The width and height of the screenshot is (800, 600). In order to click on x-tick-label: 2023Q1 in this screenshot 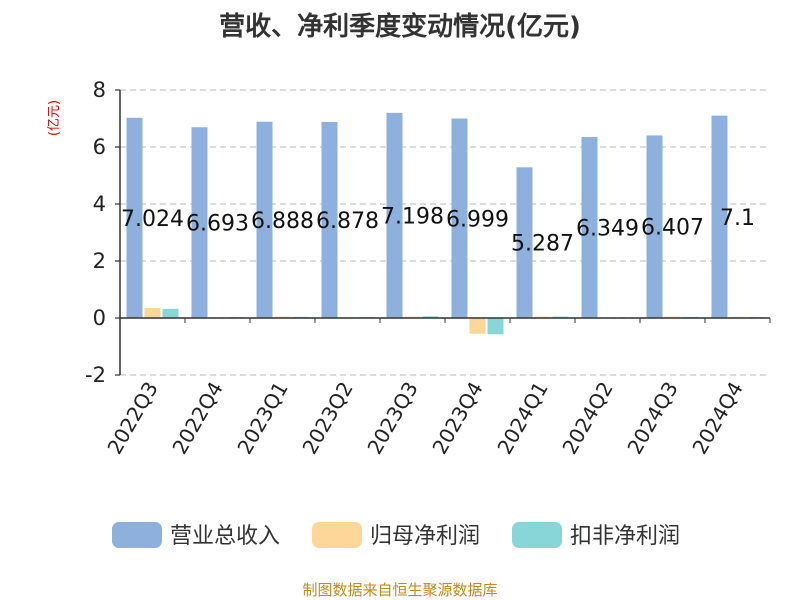, I will do `click(262, 418)`.